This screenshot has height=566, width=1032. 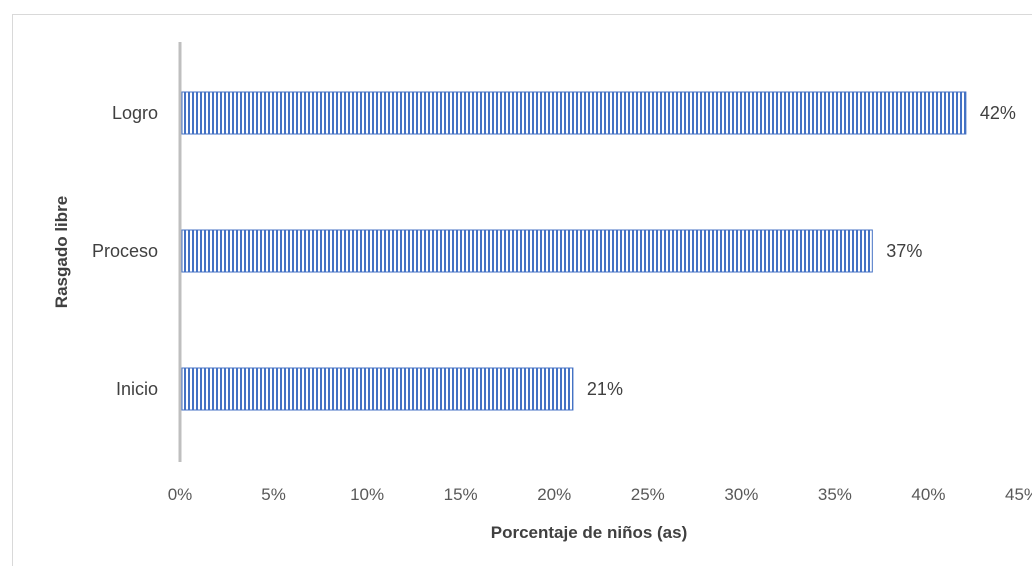 I want to click on x-tick-label: 25%, so click(x=648, y=494).